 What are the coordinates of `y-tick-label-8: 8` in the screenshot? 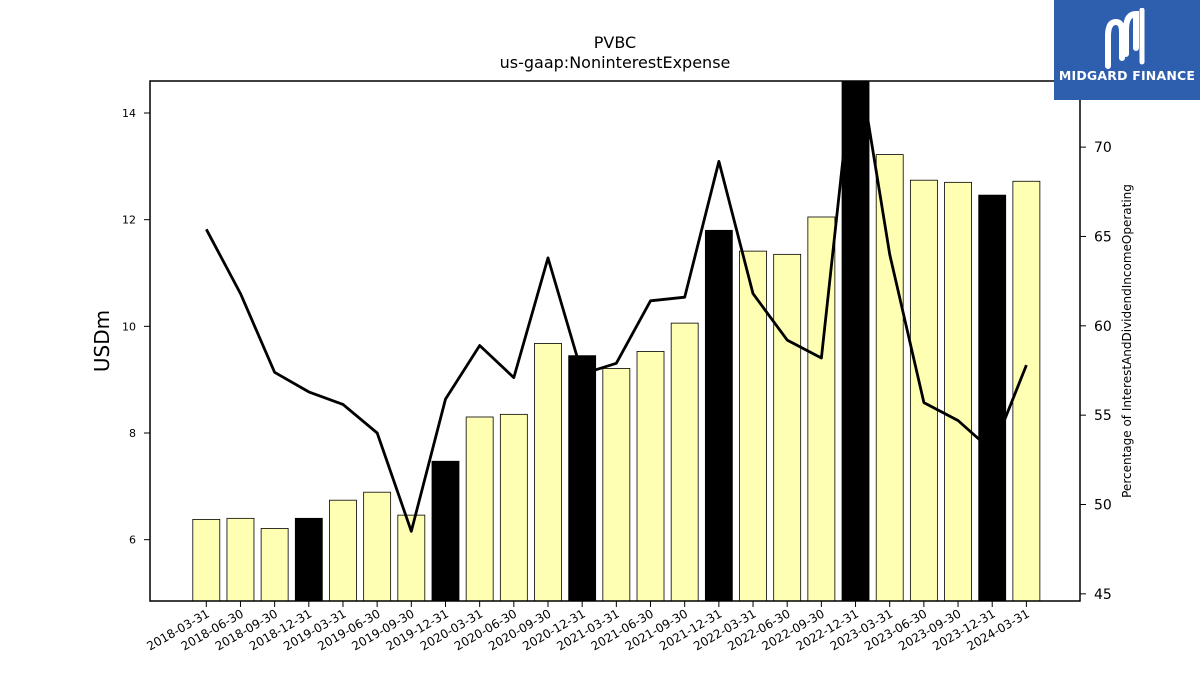 It's located at (132, 433).